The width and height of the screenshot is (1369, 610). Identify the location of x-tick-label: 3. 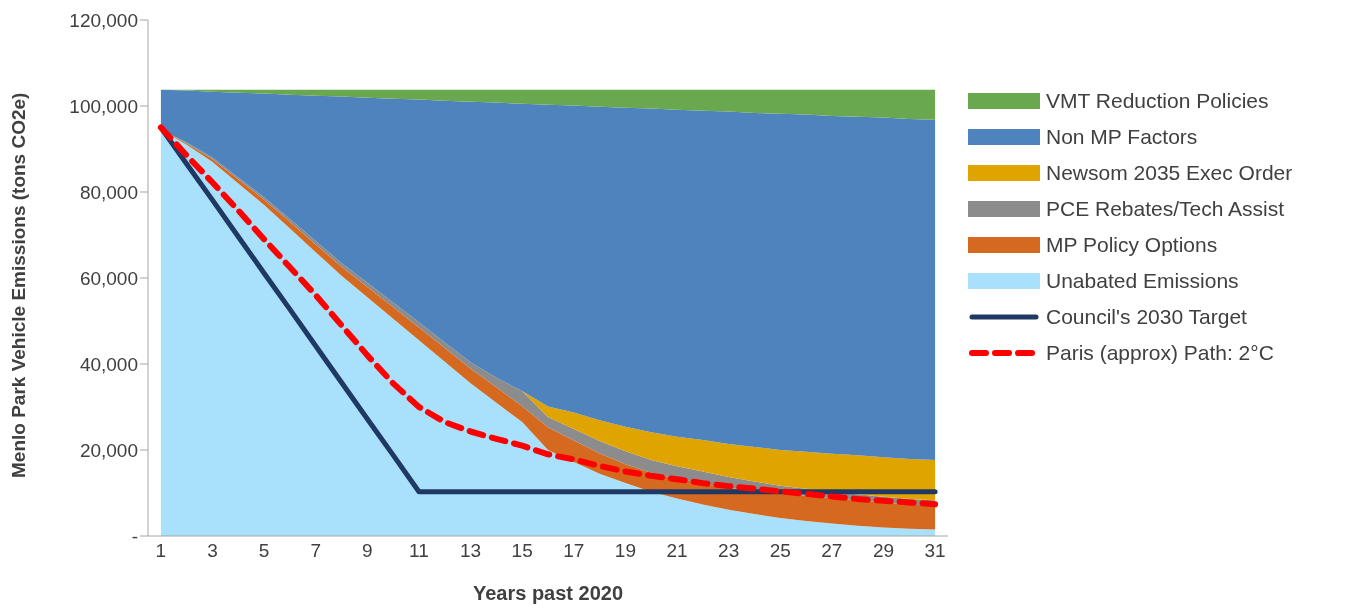
(212, 551).